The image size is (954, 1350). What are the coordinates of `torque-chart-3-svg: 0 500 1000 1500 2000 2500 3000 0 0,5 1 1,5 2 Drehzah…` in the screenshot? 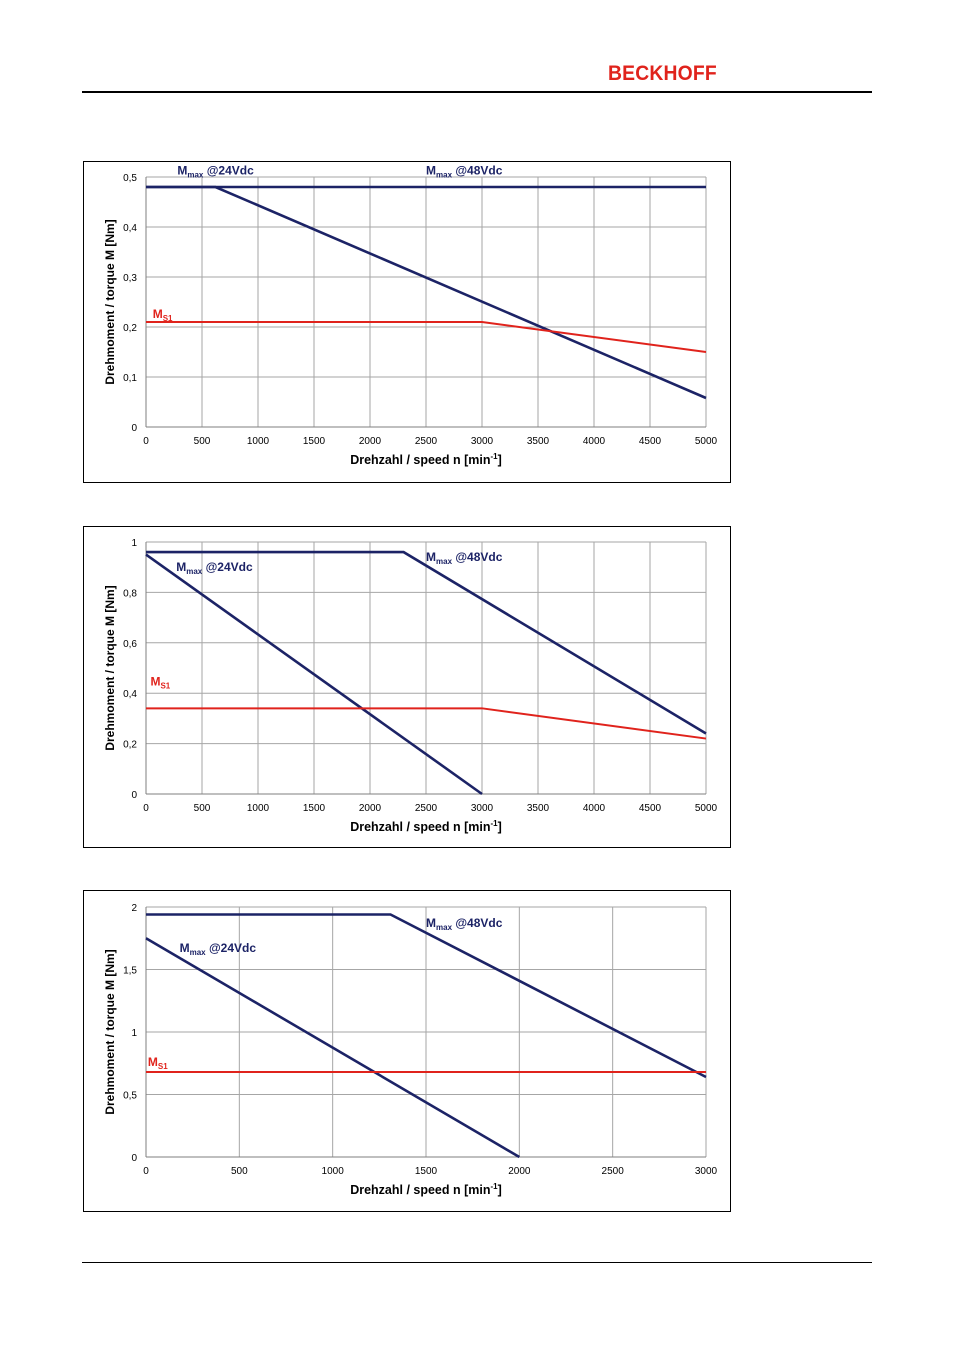 It's located at (410, 1050).